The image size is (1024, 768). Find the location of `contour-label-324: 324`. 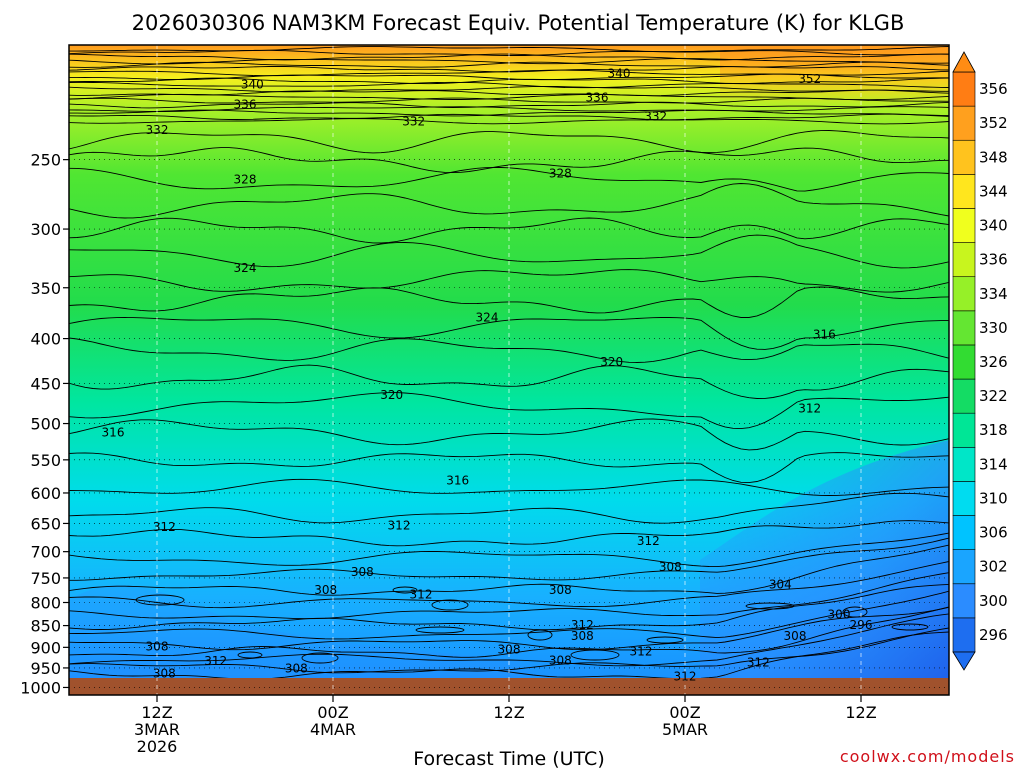

contour-label-324: 324 is located at coordinates (487, 318).